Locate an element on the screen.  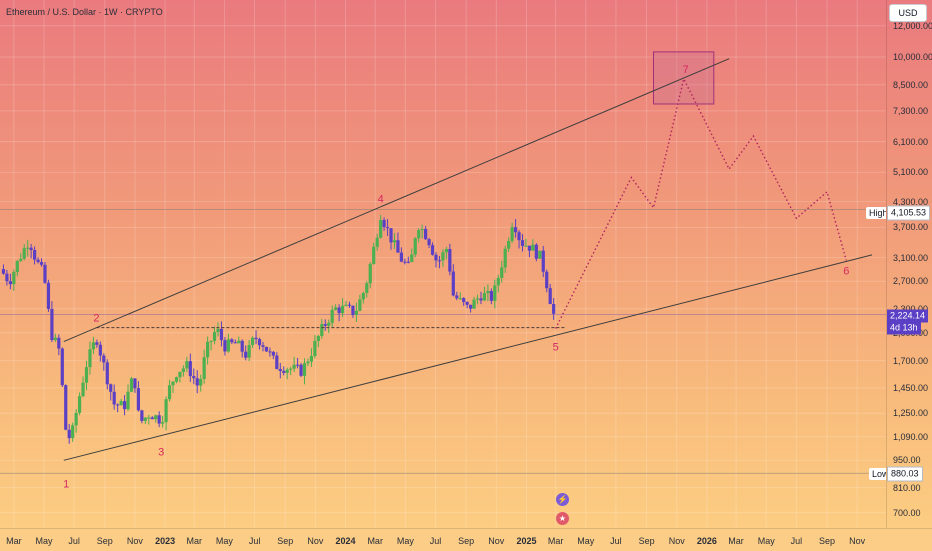
currency-button: USD is located at coordinates (908, 13).